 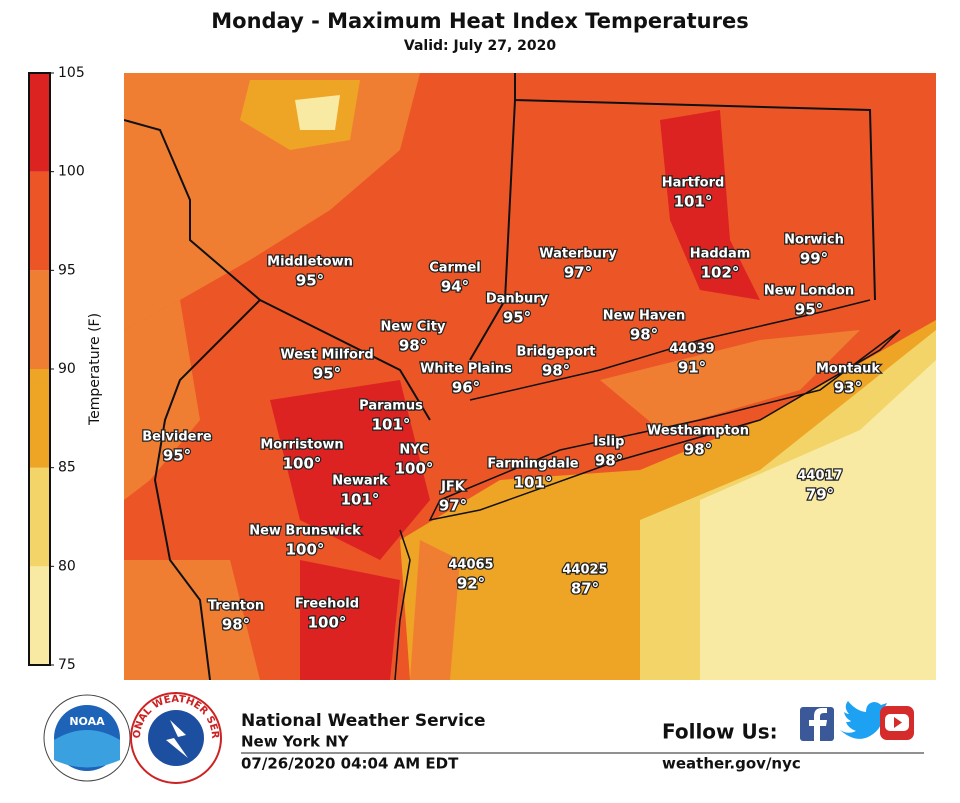 I want to click on station-temp: 79°, so click(x=820, y=495).